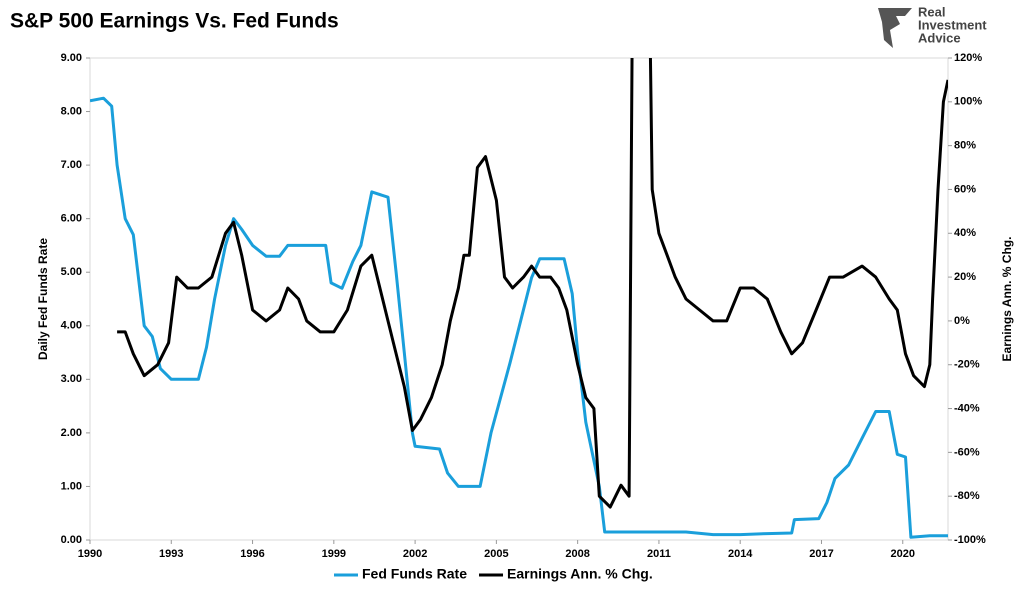 The image size is (1024, 607). What do you see at coordinates (659, 554) in the screenshot?
I see `x-tick-label: 2011` at bounding box center [659, 554].